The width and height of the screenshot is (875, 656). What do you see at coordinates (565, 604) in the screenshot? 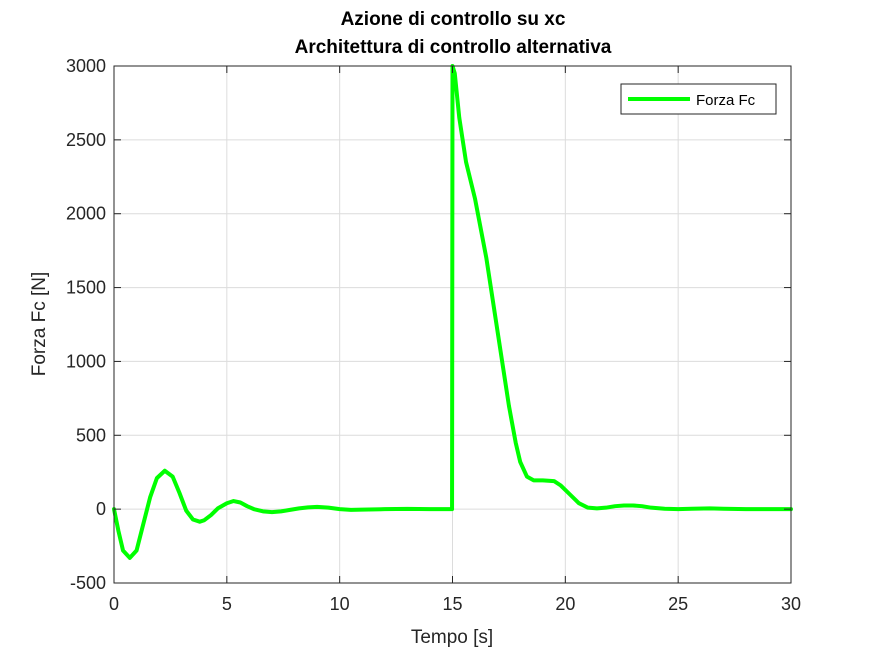
I see `x-tick-label: 20` at bounding box center [565, 604].